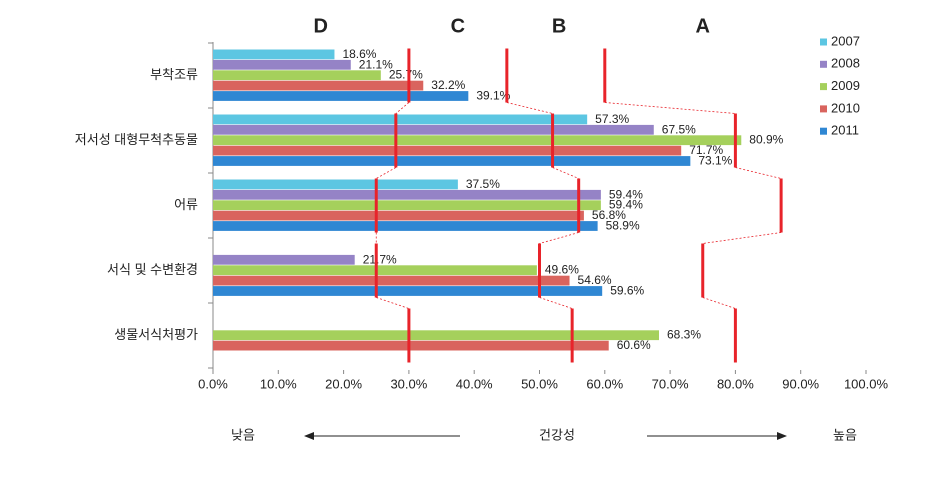 This screenshot has width=929, height=483. I want to click on legend-label: 2009, so click(845, 85).